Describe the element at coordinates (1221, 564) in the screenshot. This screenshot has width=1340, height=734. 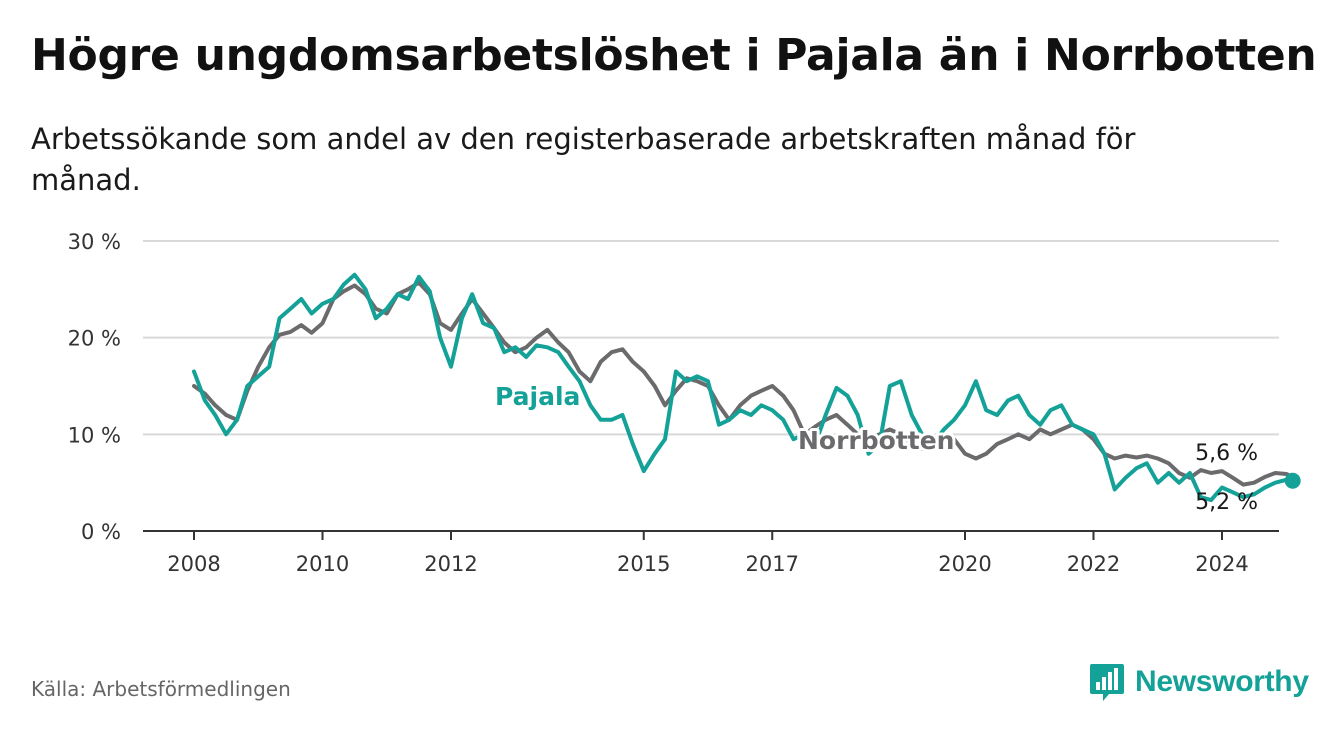
I see `x-tick-label: 2024` at that location.